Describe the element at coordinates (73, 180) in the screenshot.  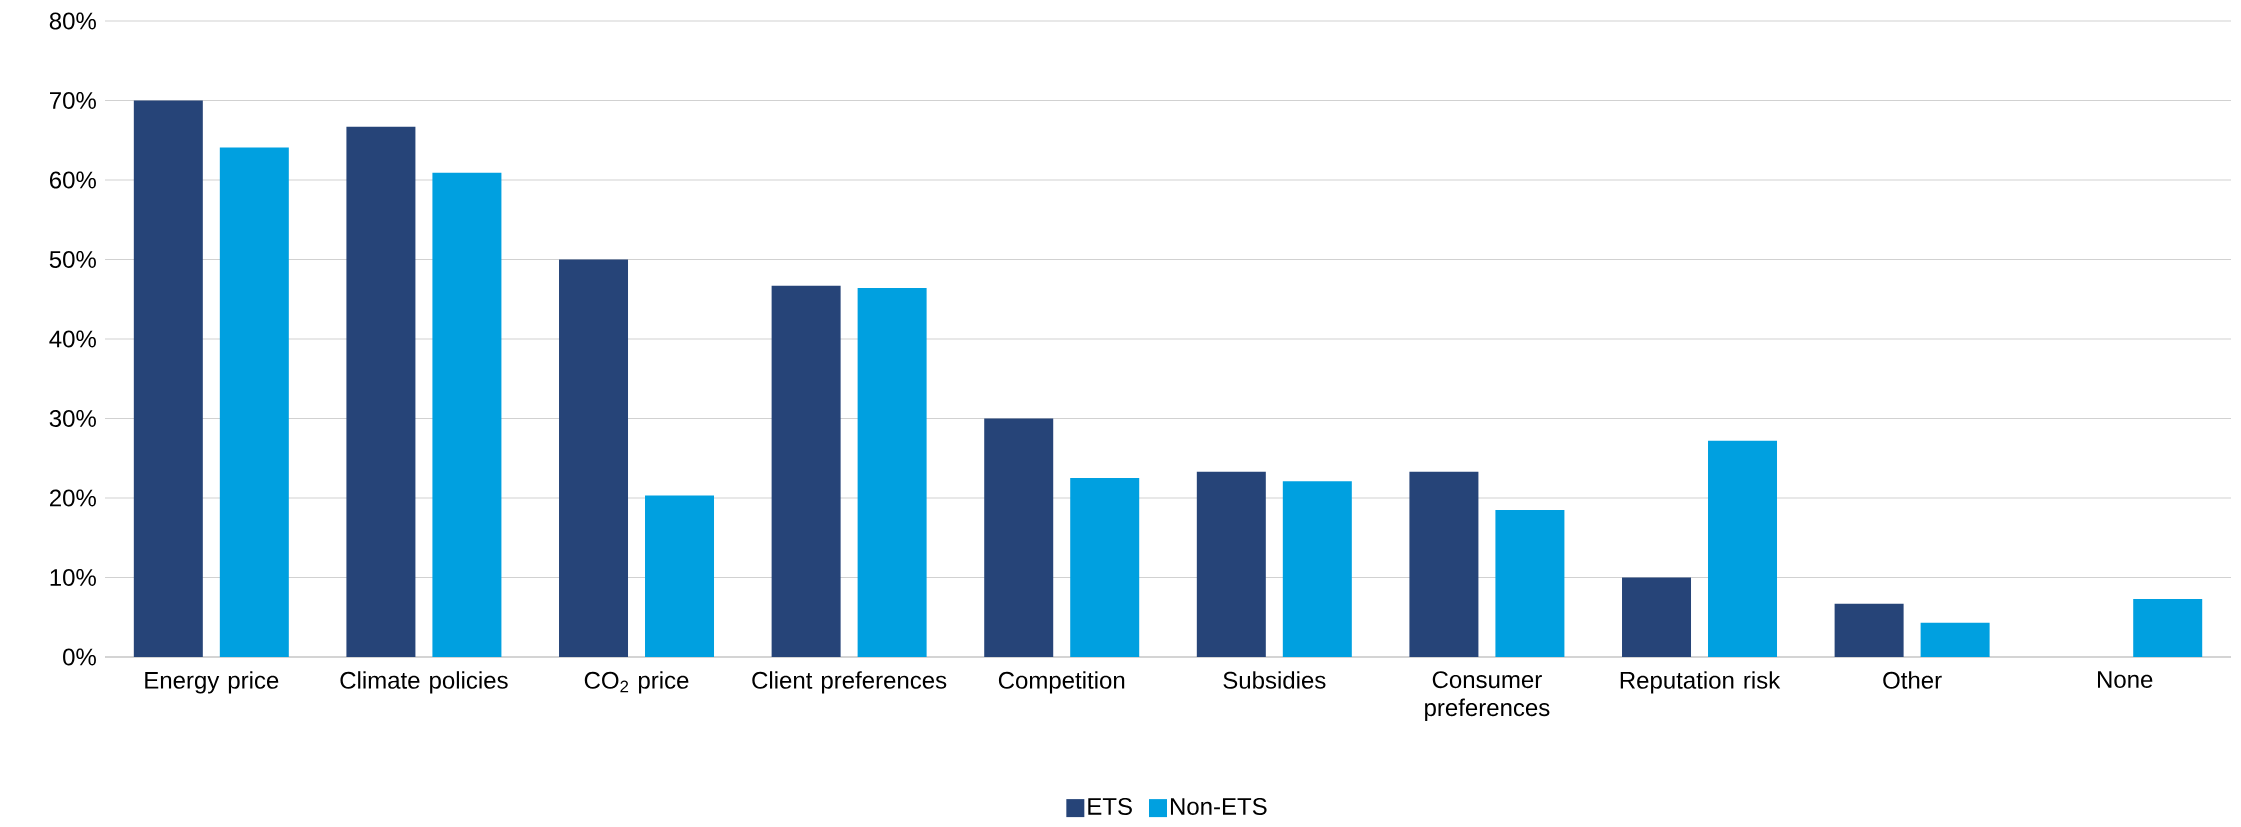
I see `y-tick-label: 60%` at that location.